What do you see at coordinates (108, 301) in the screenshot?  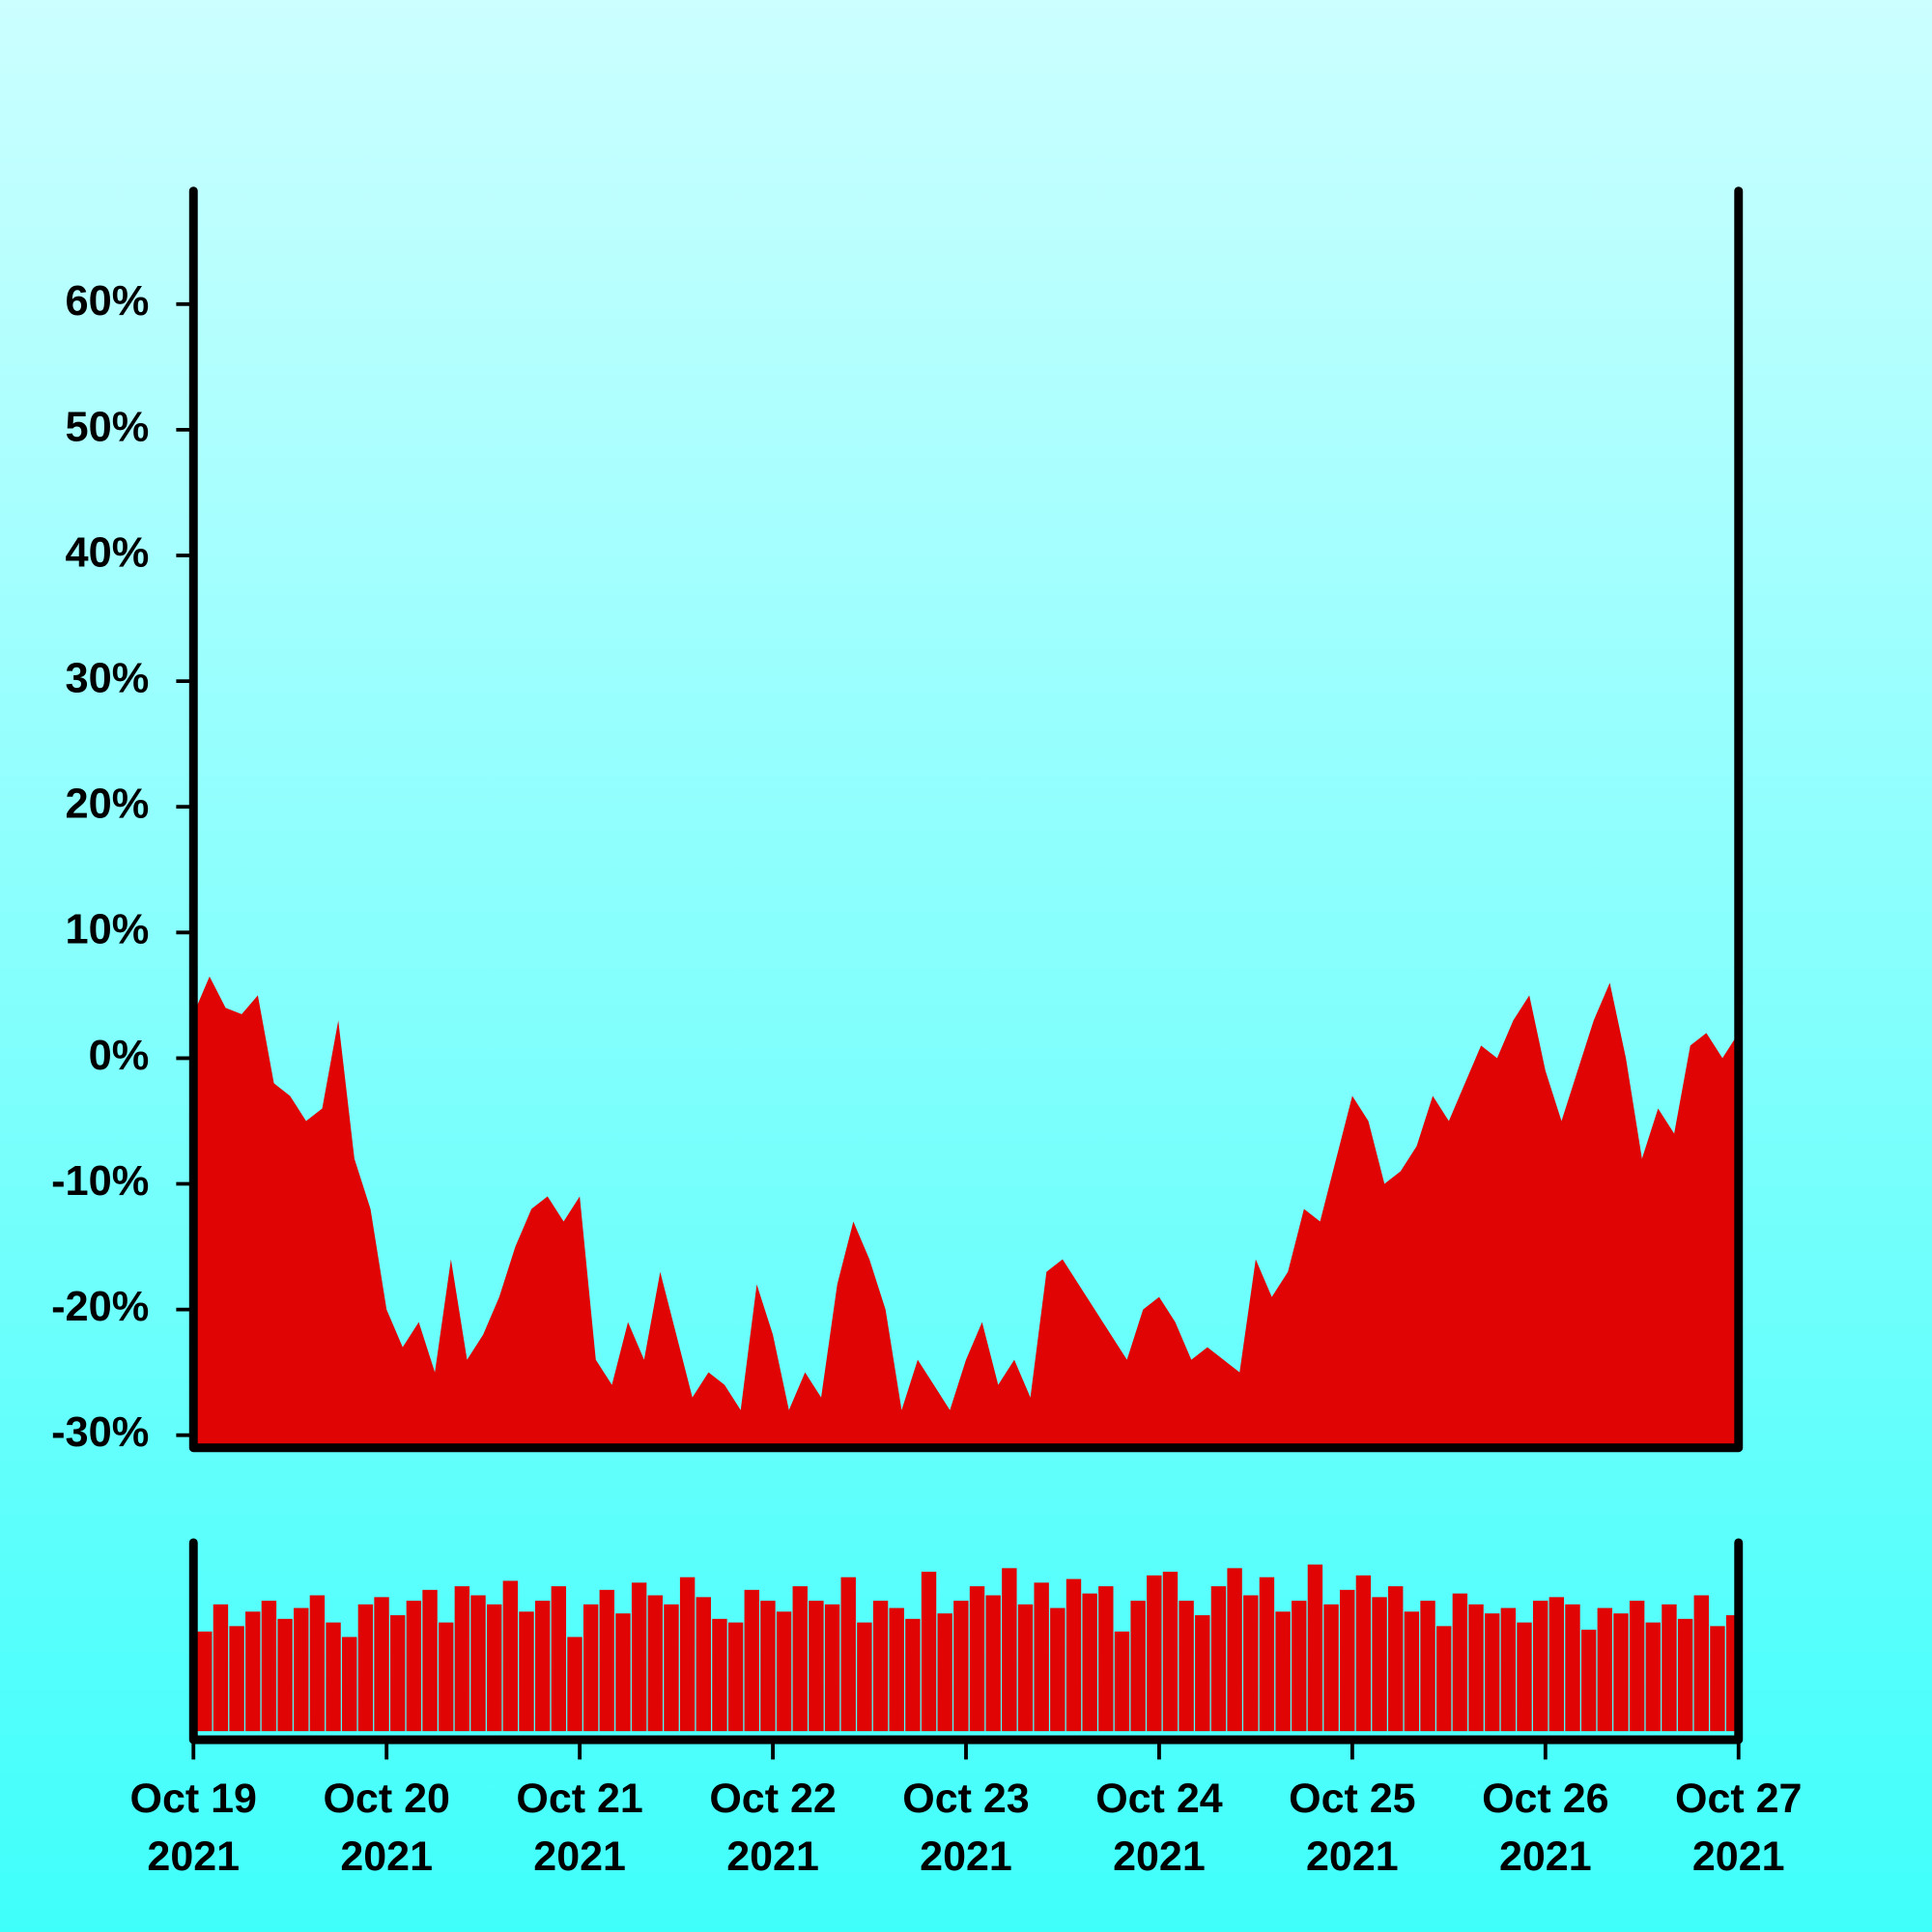 I see `y-tick-label: 60%` at bounding box center [108, 301].